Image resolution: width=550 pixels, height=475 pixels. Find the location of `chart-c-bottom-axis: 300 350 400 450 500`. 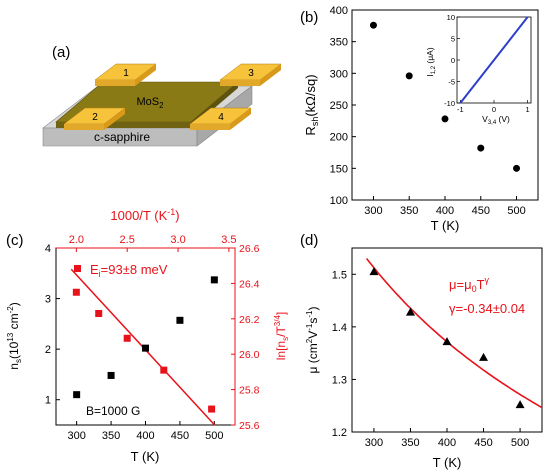

chart-c-bottom-axis: 300 350 400 450 500 is located at coordinates (145, 431).